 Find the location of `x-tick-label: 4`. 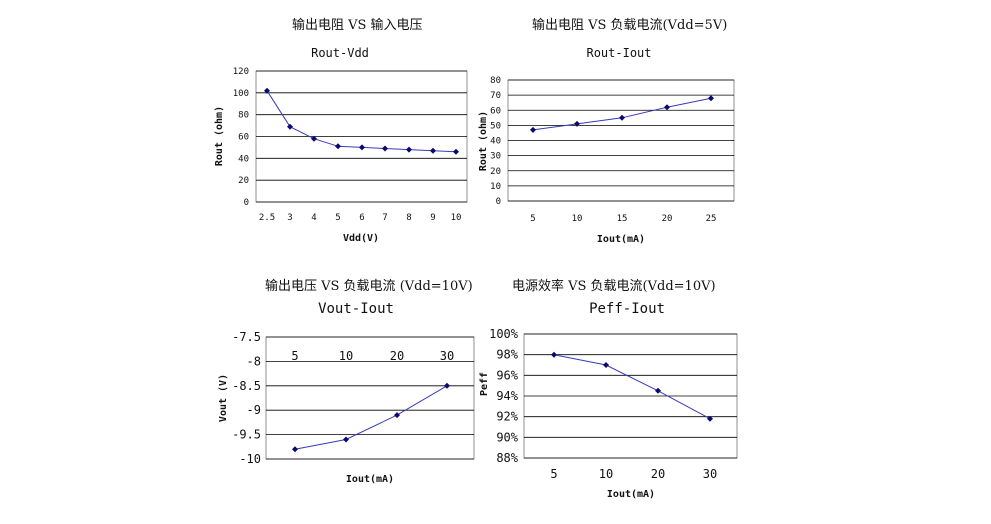

x-tick-label: 4 is located at coordinates (313, 218).